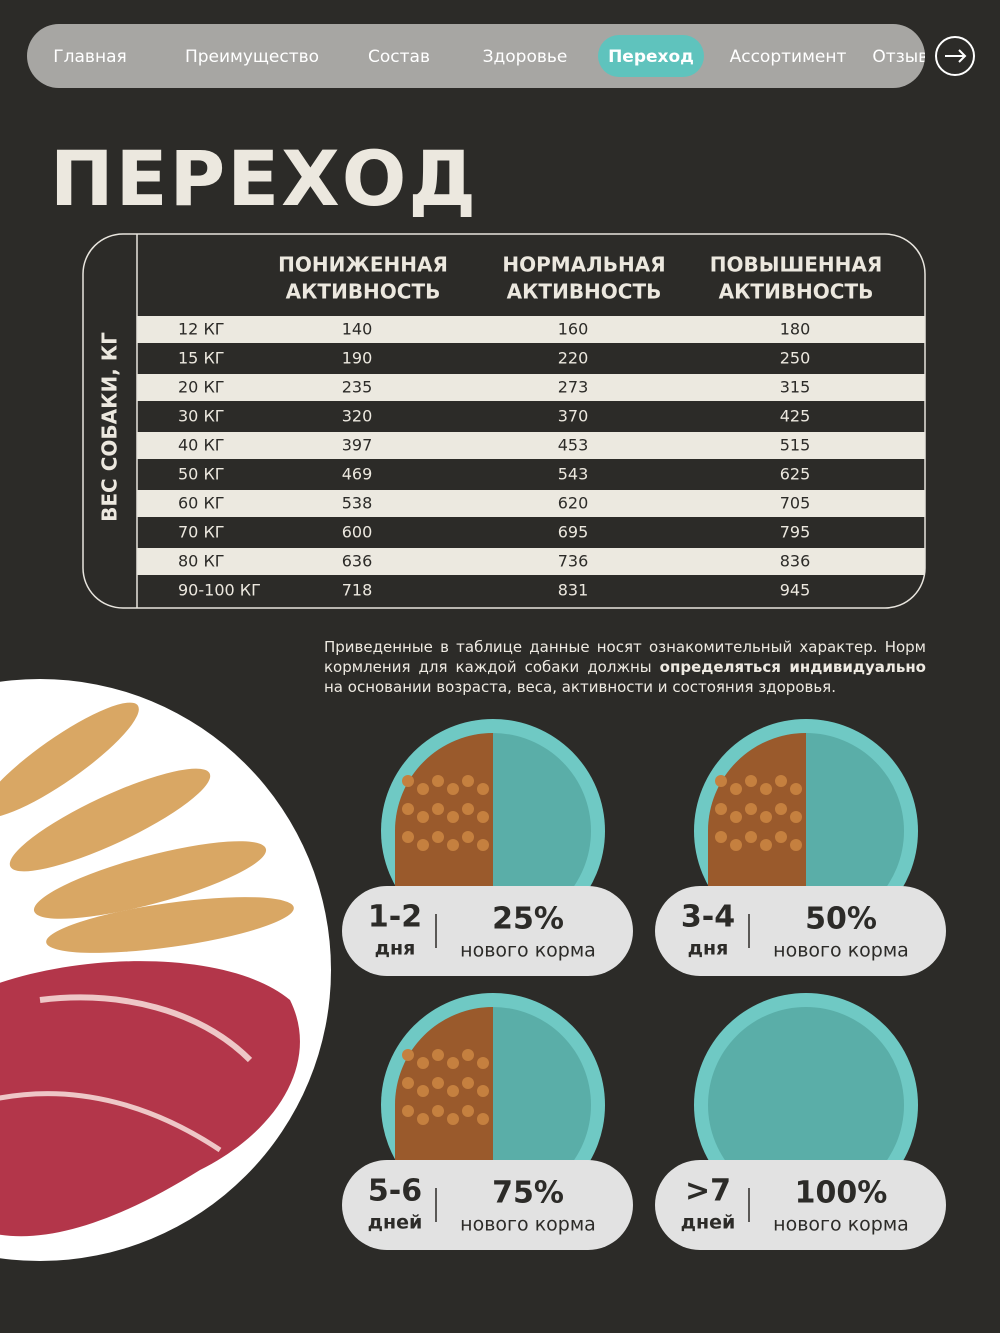  What do you see at coordinates (955, 56) in the screenshot?
I see `nav-next-button` at bounding box center [955, 56].